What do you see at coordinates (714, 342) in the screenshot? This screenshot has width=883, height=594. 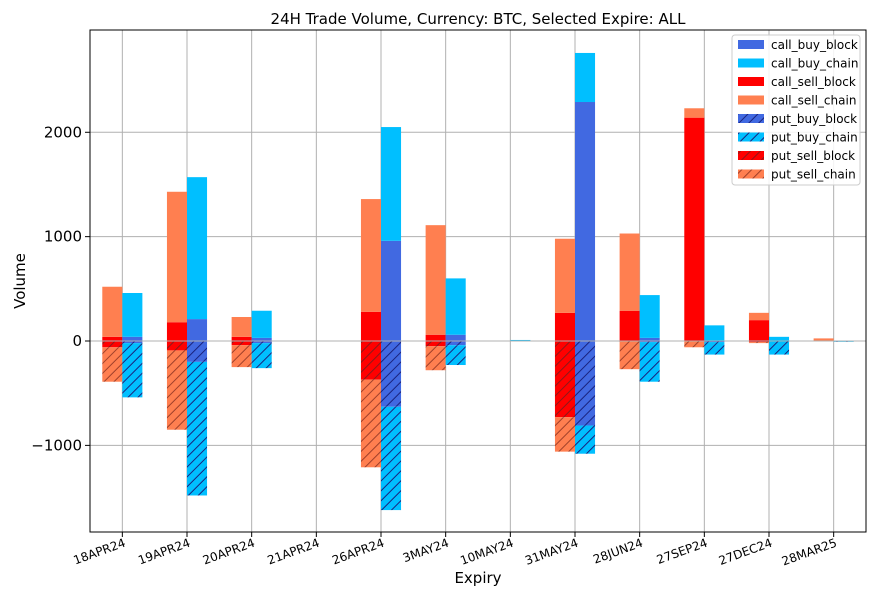 I see `bar-put-buy-block-27sep24` at bounding box center [714, 342].